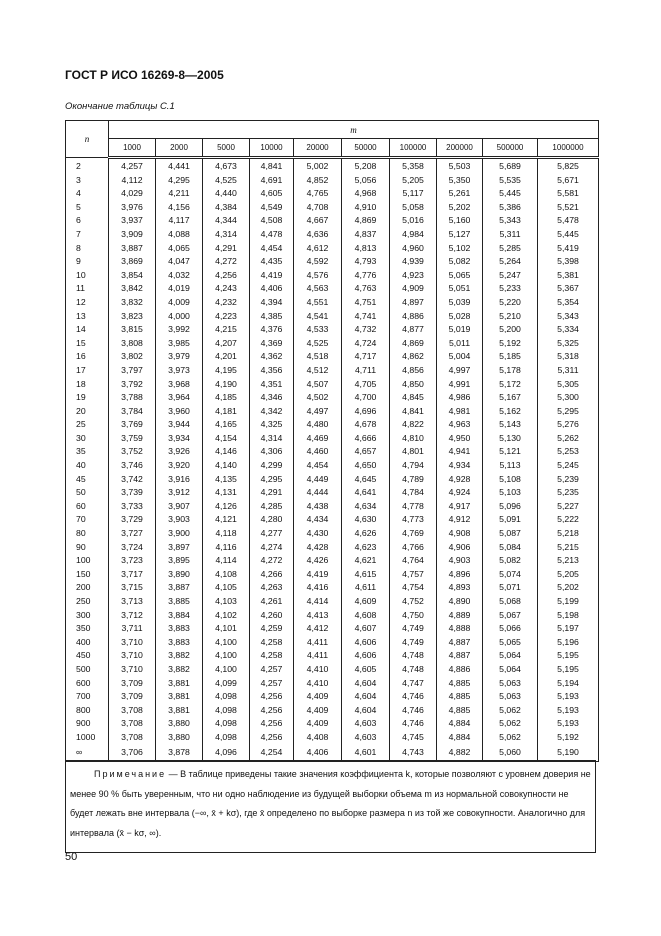 Image resolution: width=661 pixels, height=936 pixels. What do you see at coordinates (317, 452) in the screenshot?
I see `table-cell: 4,460` at bounding box center [317, 452].